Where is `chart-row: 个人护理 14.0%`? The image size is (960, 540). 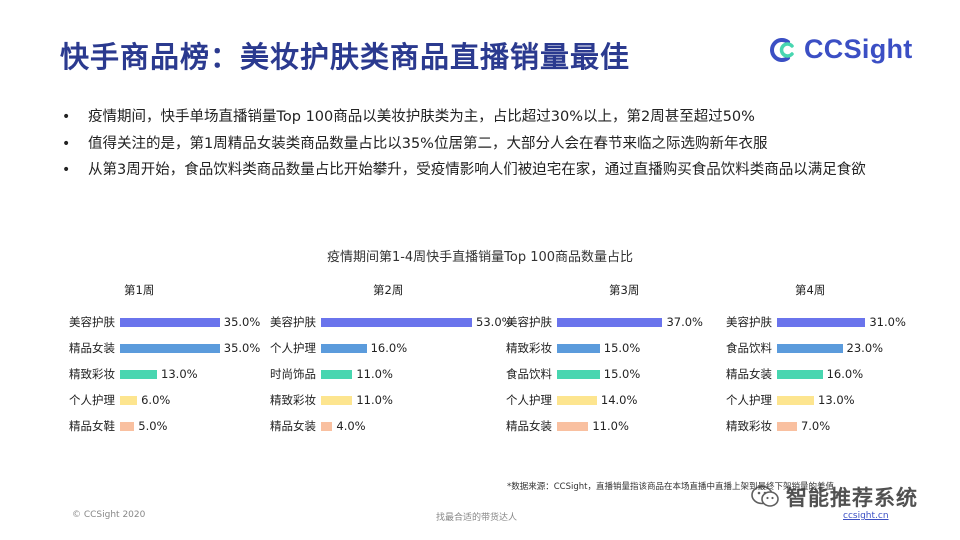 chart-row: 个人护理 14.0% is located at coordinates (607, 400).